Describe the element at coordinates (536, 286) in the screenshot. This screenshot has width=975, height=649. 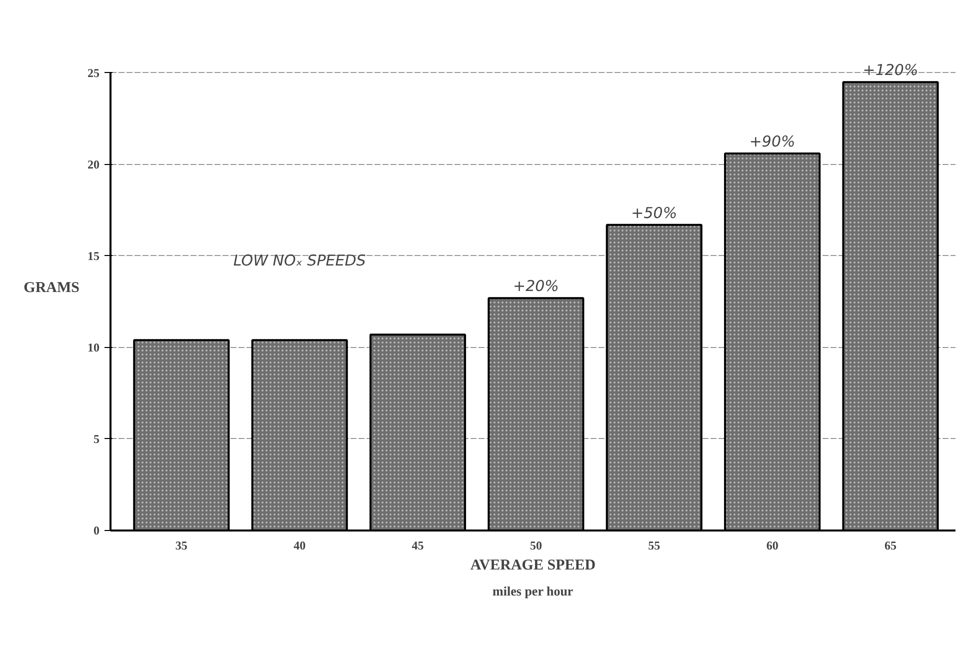
I see `annotation: +20%` at that location.